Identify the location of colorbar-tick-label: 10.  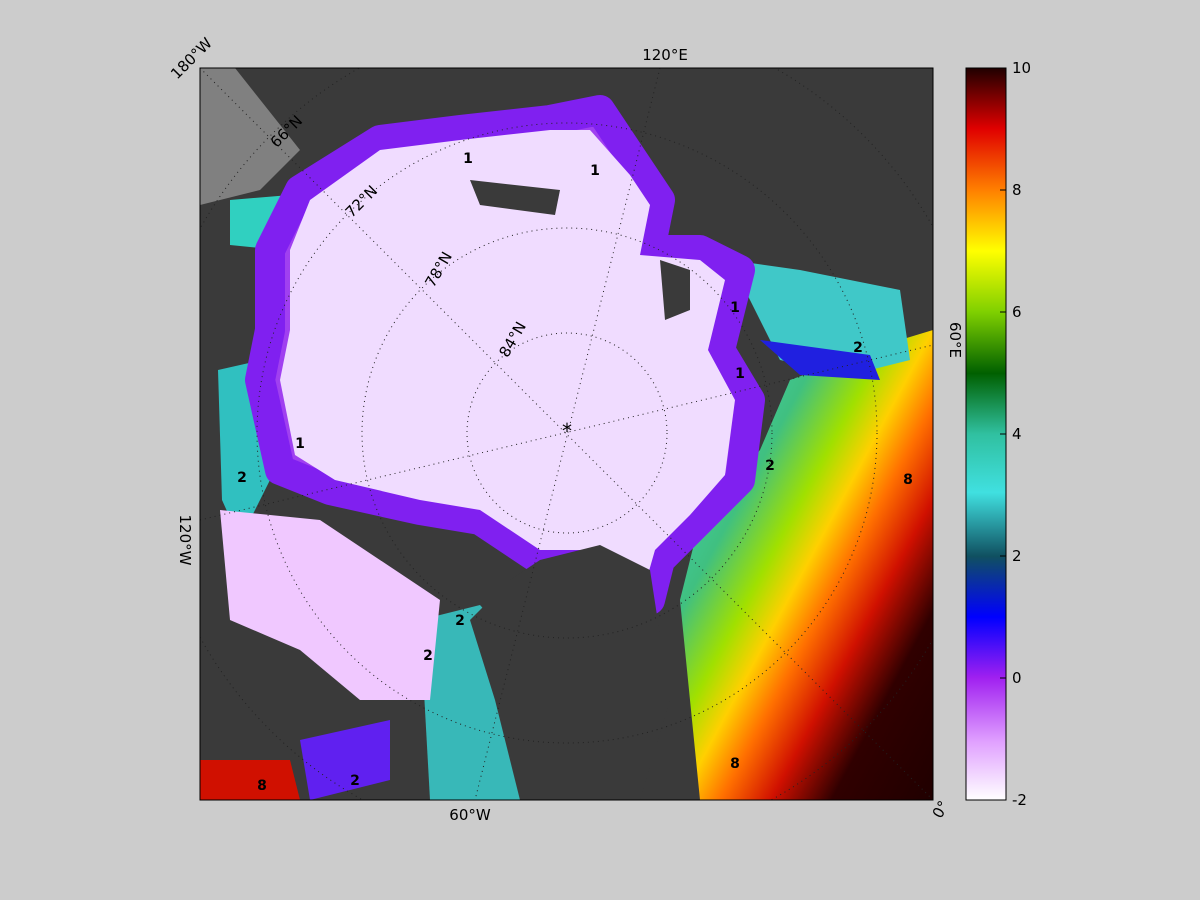
(1021, 68).